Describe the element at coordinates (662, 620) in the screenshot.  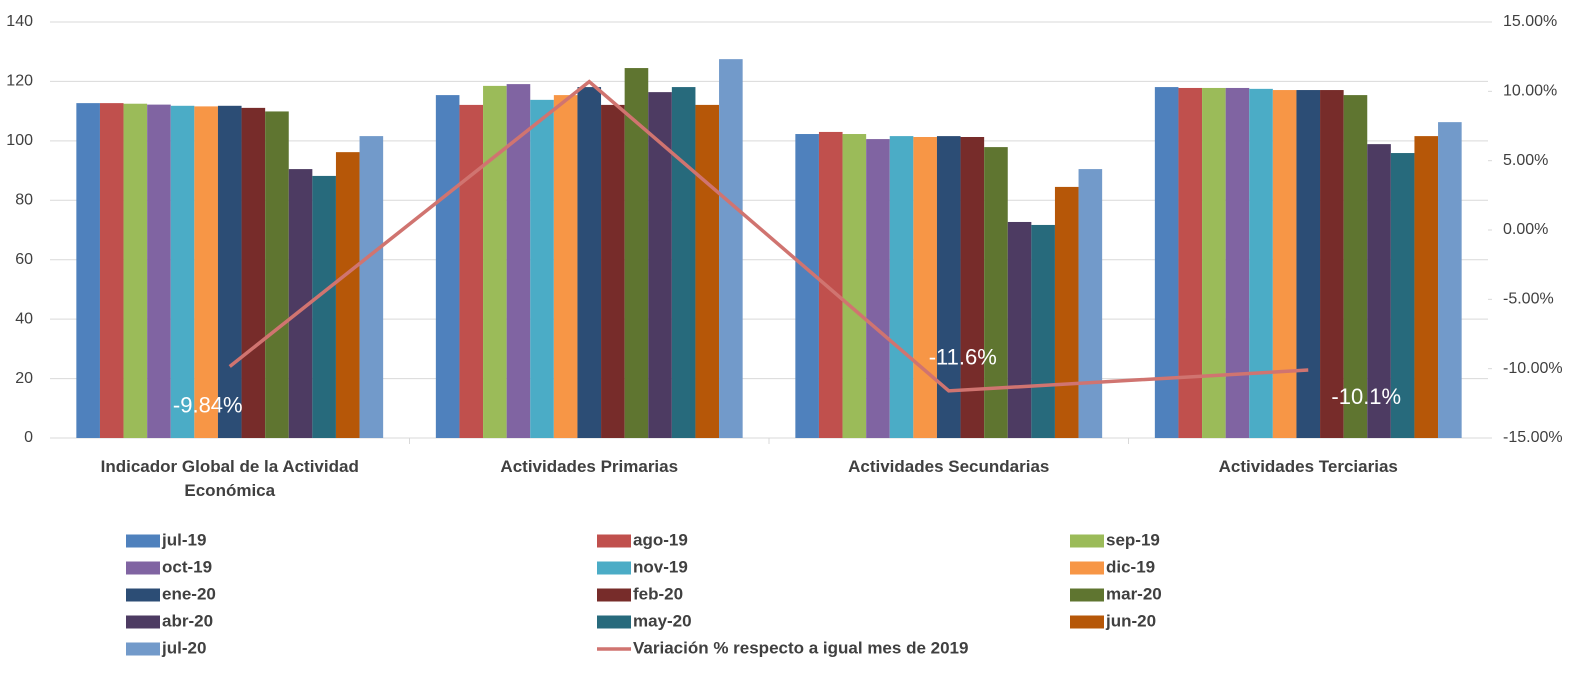
I see `legend-label: may-20` at that location.